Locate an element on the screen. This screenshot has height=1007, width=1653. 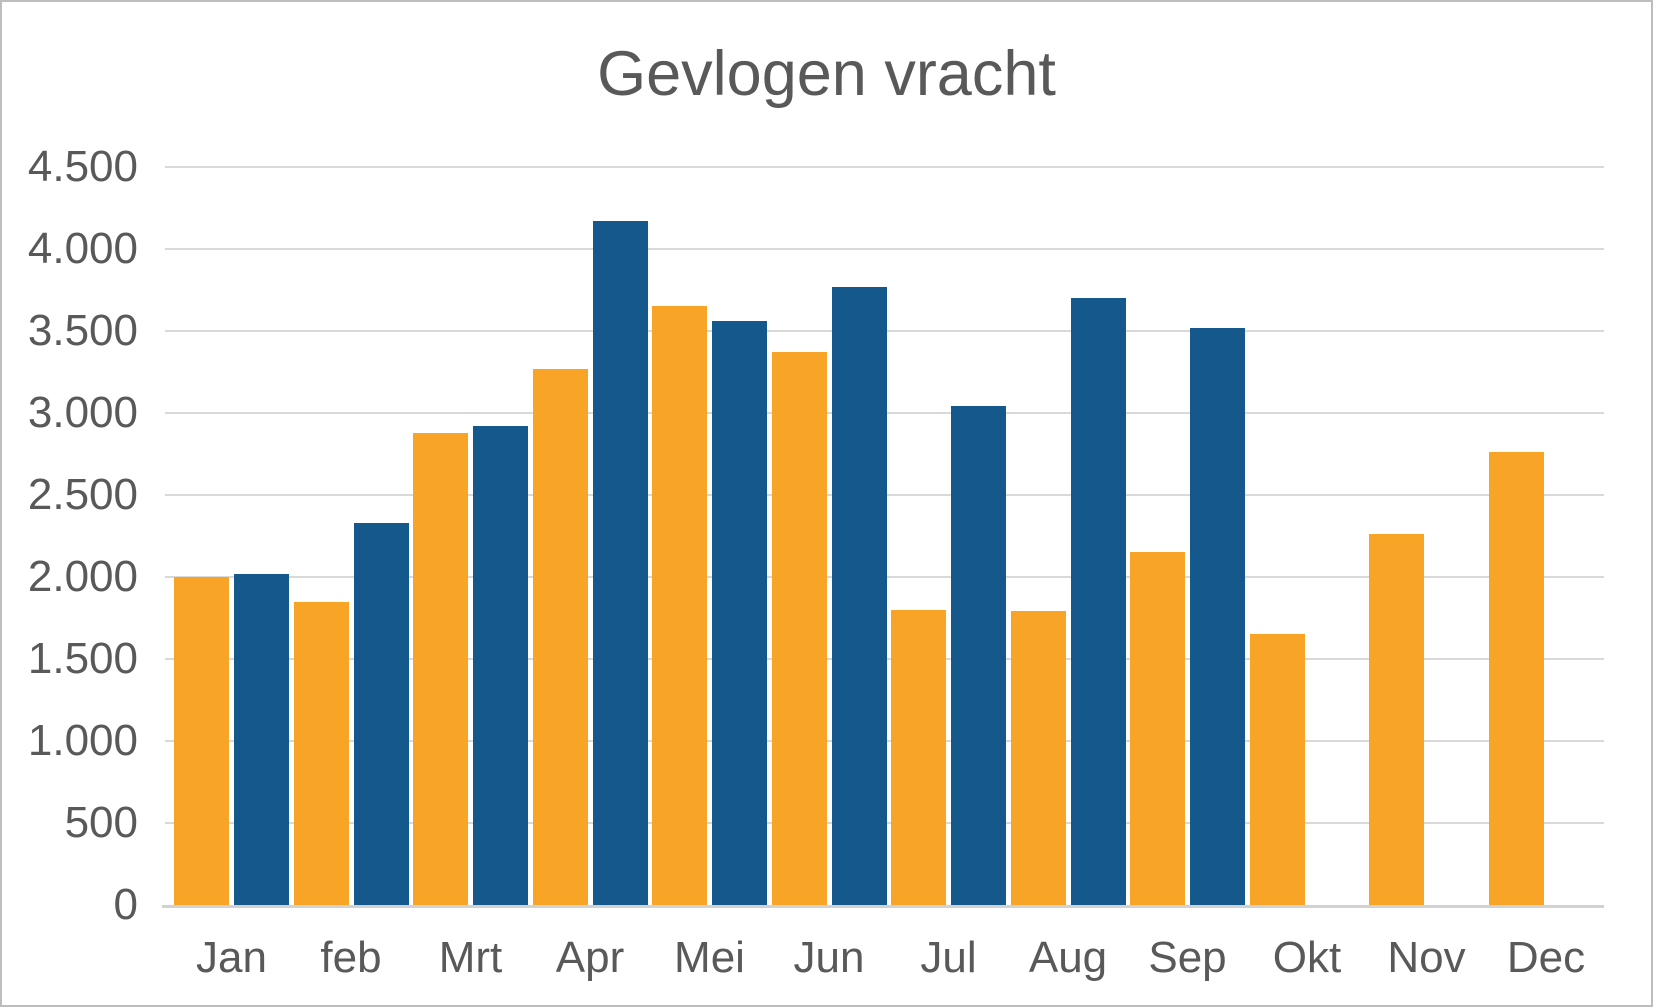
x-axis-label-jun: Jun is located at coordinates (829, 957).